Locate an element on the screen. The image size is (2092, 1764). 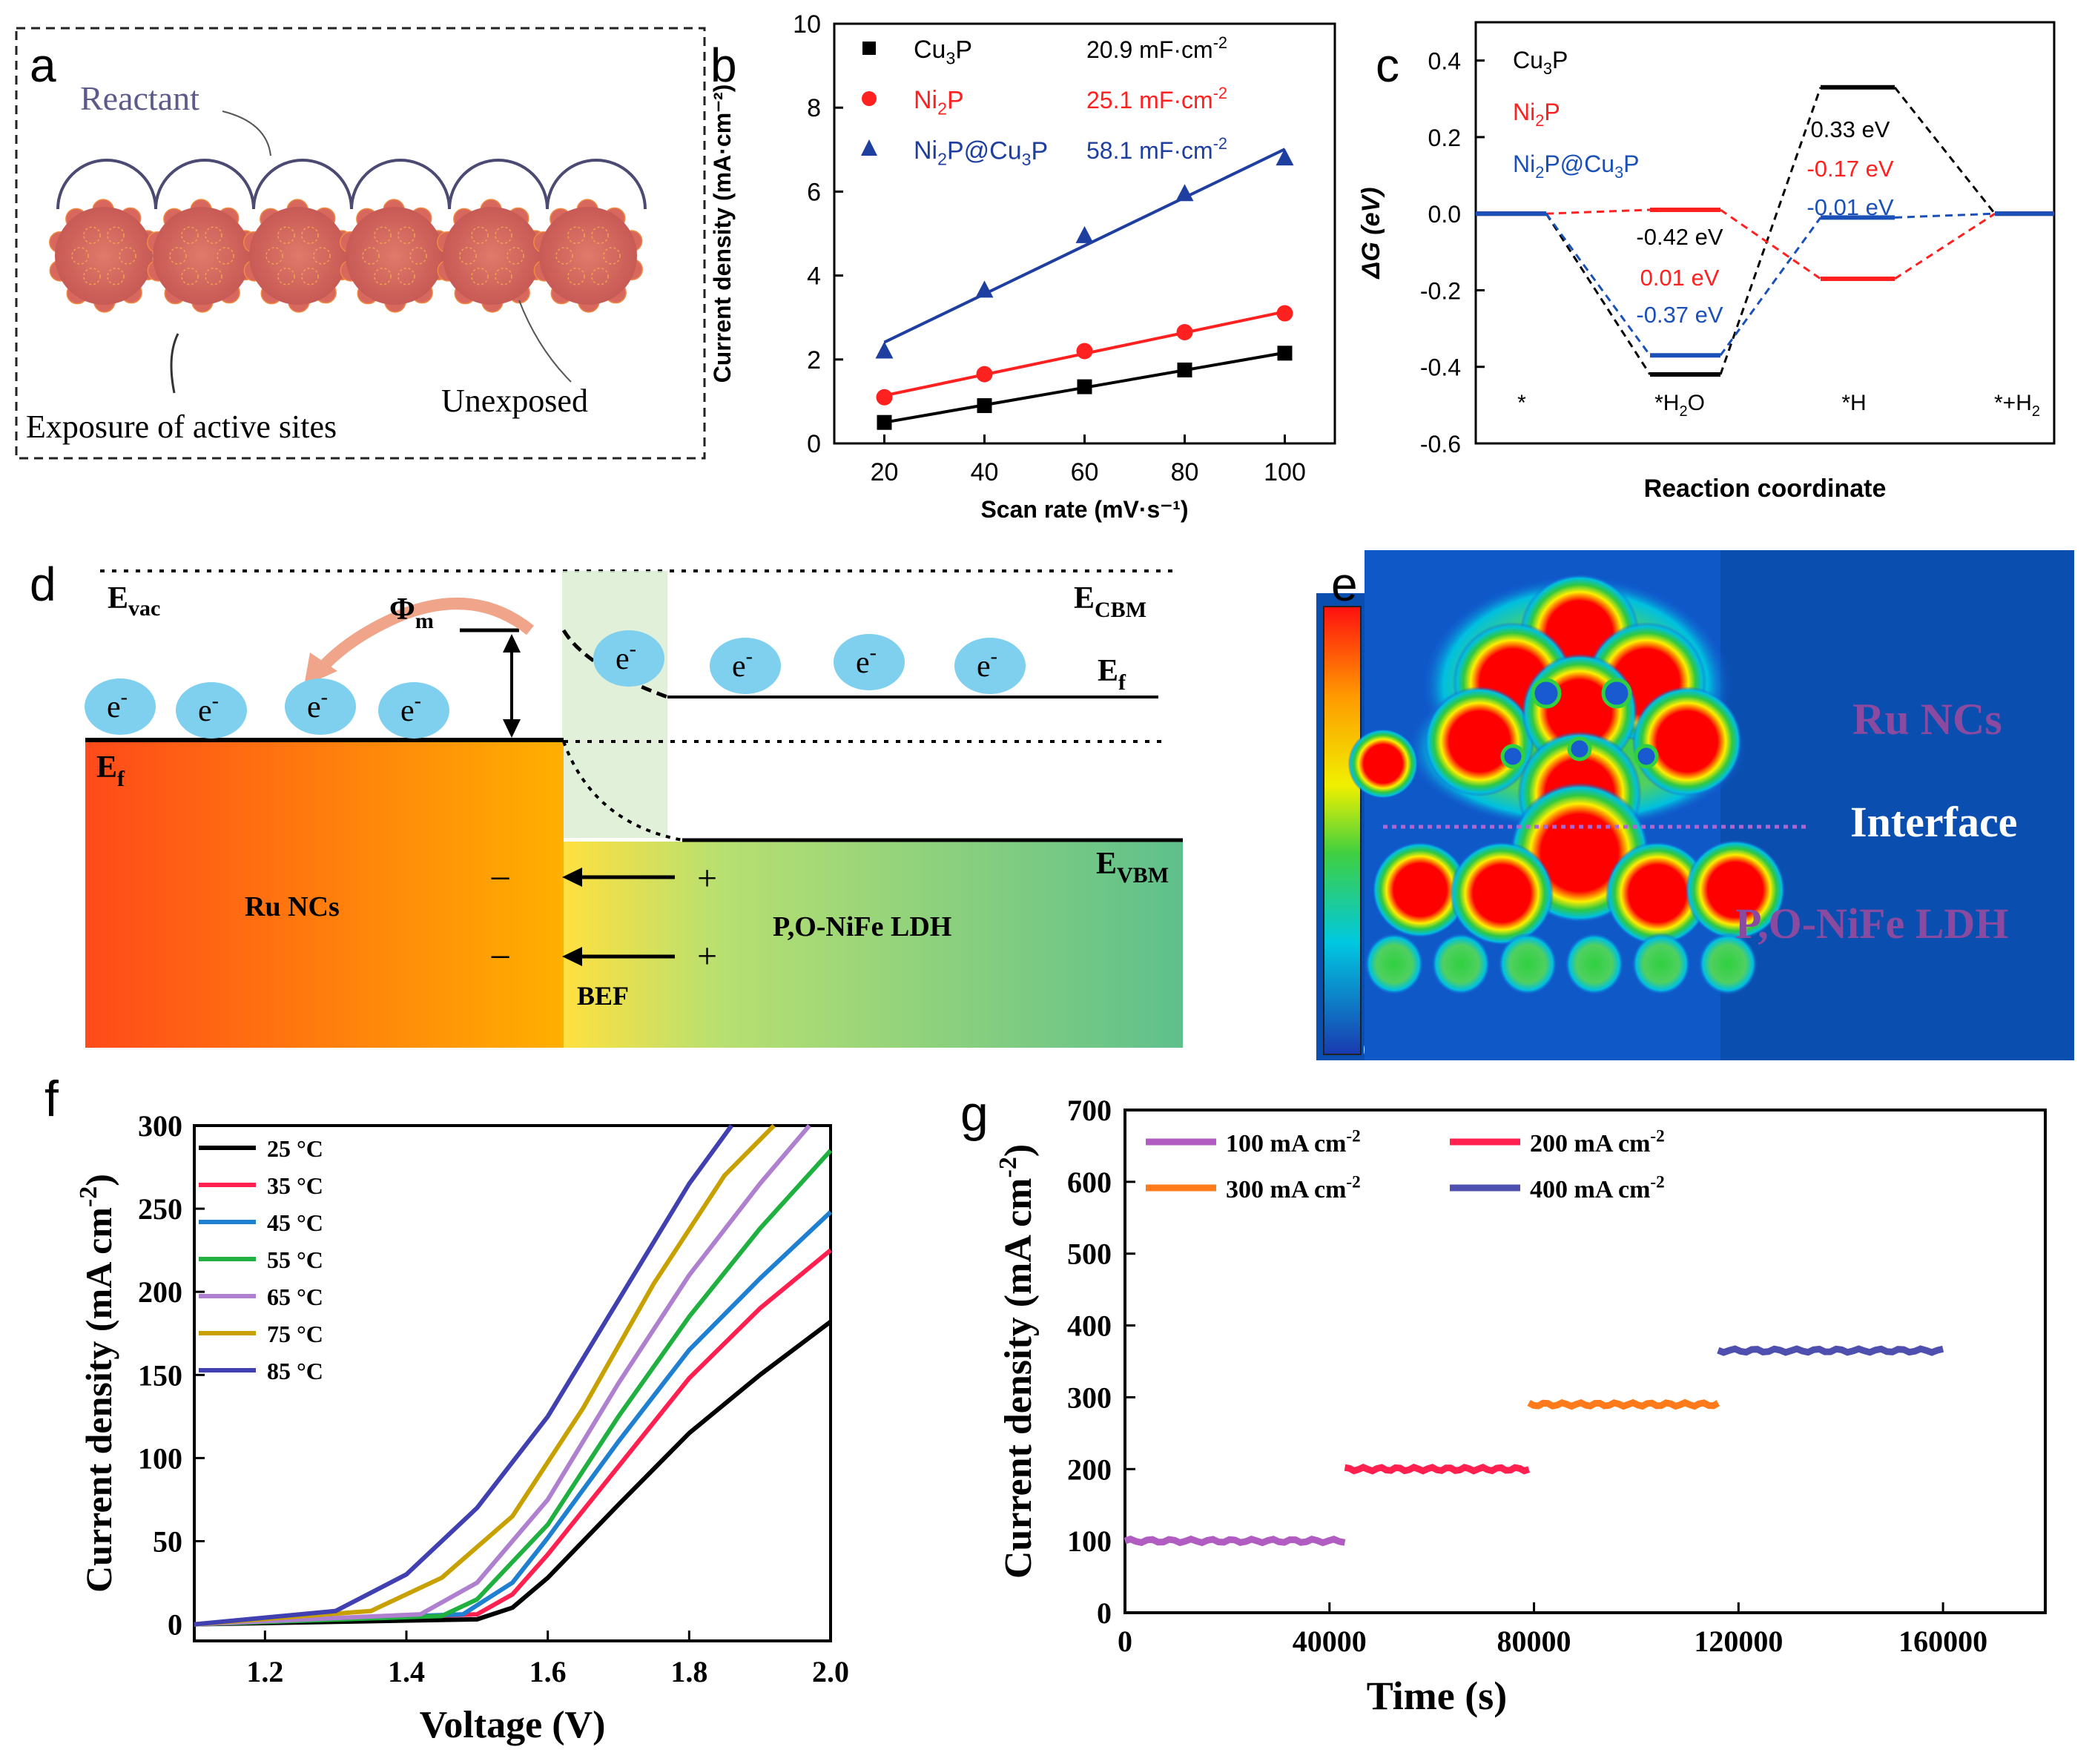
ldh-block is located at coordinates (873, 945).